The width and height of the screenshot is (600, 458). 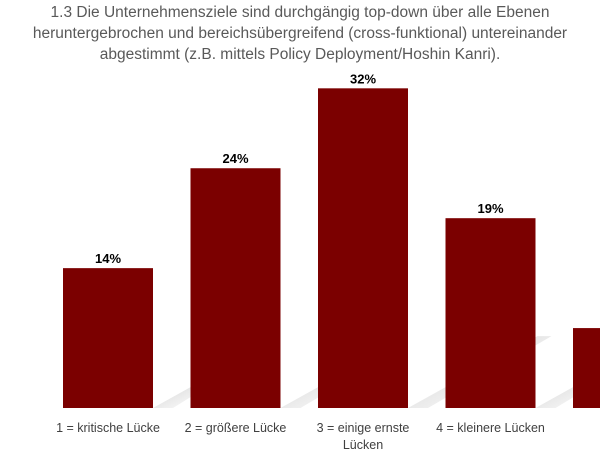 I want to click on category-label-3-line-2: Lücken, so click(x=363, y=445).